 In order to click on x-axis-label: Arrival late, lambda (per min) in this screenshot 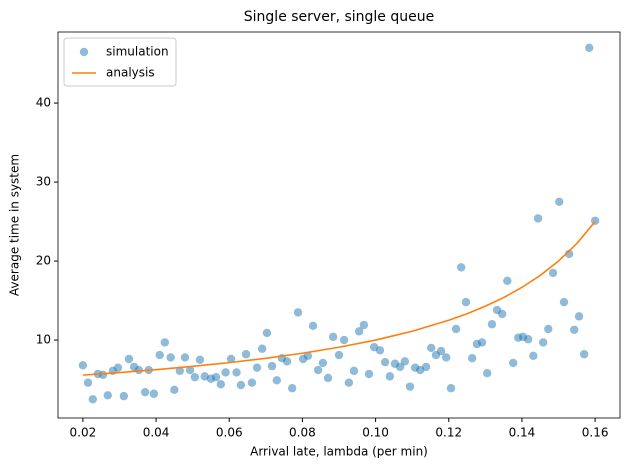, I will do `click(339, 452)`.